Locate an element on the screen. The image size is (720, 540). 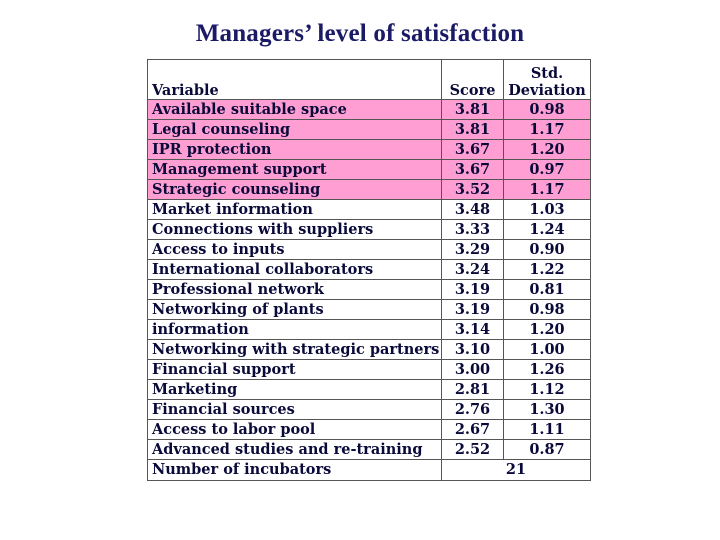
table-row: International collaborators 3.24 1.22 is located at coordinates (369, 269).